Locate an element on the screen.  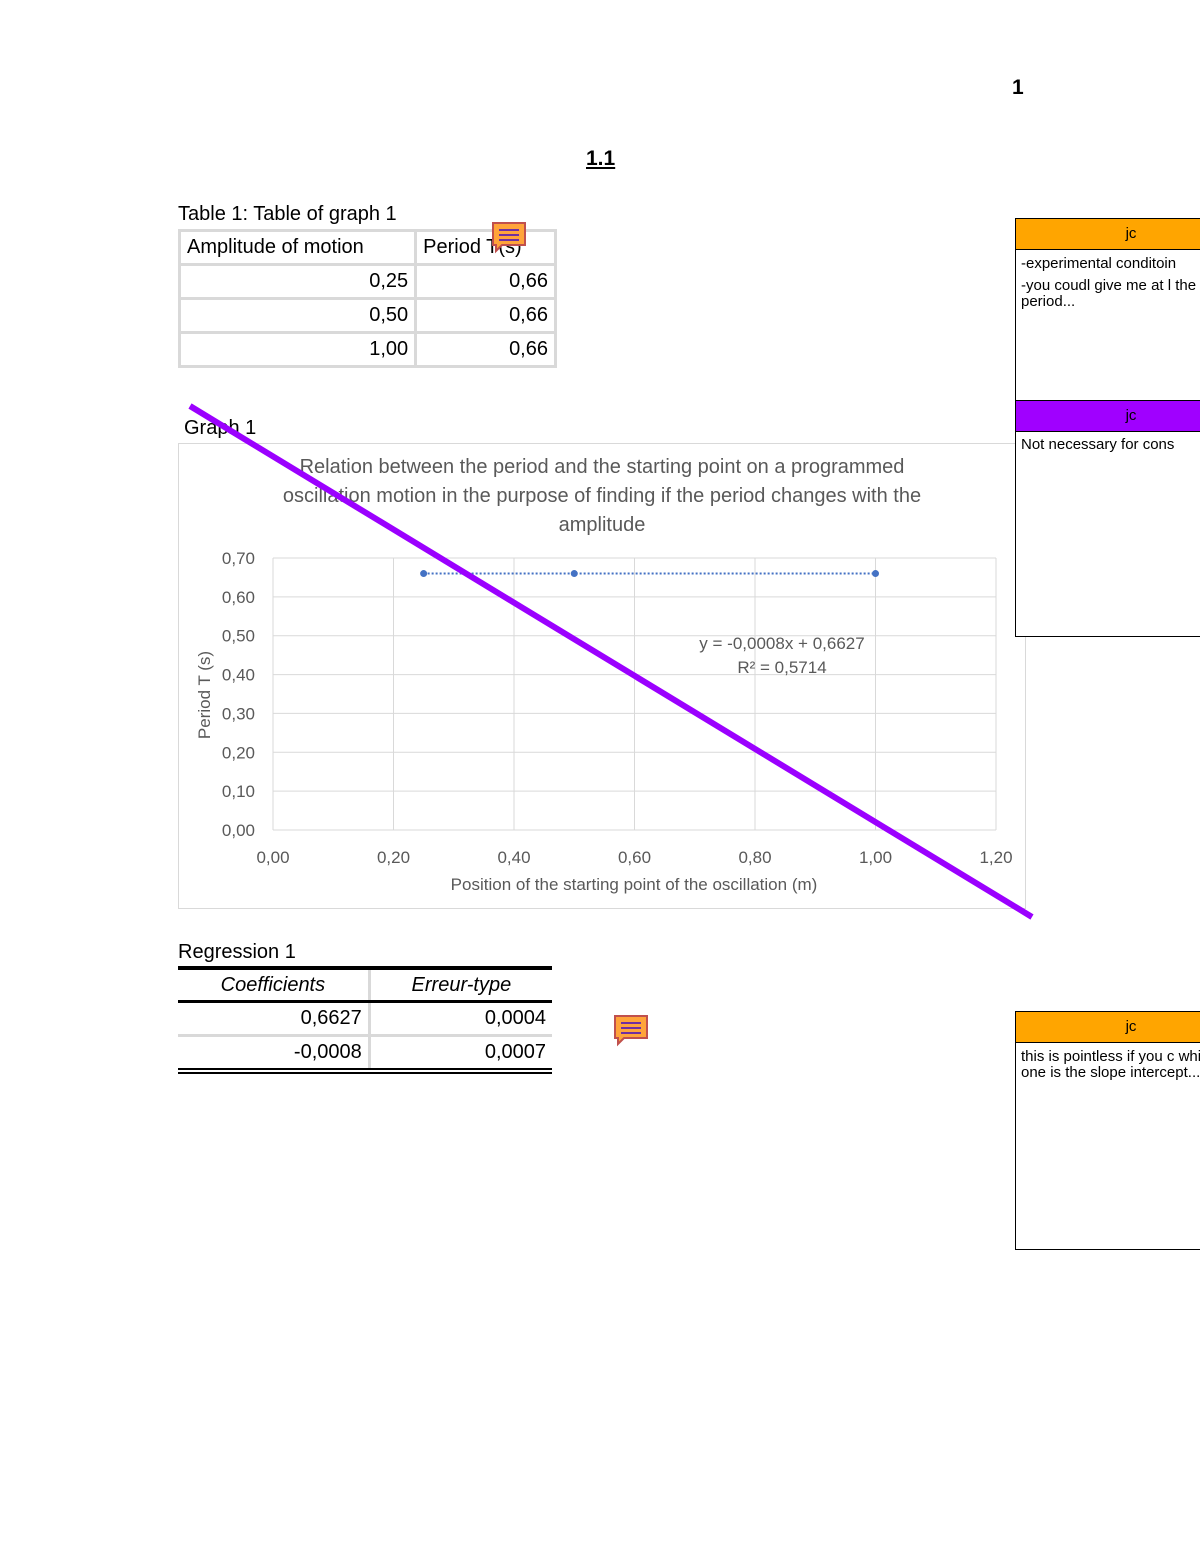
y-tick-label: 0,70 is located at coordinates (238, 558).